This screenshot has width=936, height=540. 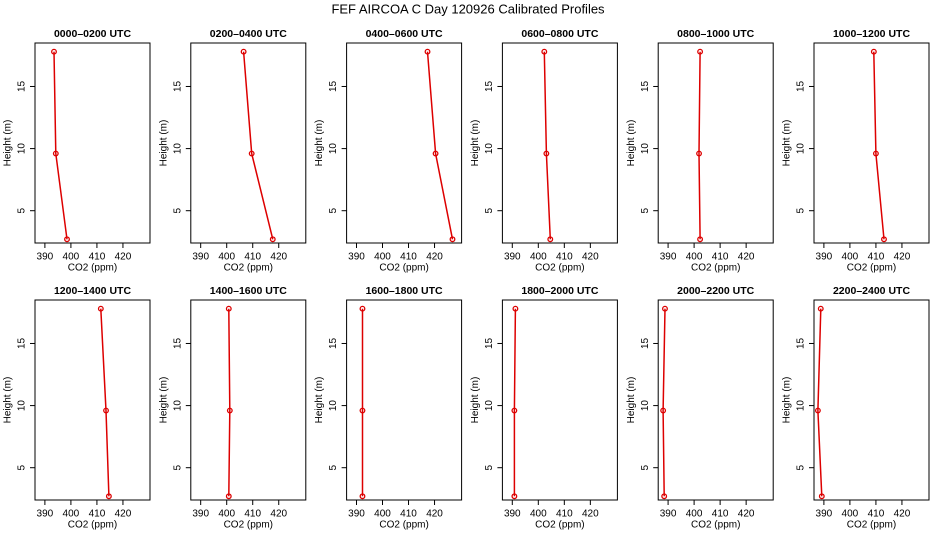 I want to click on panel-title: 1000–1200 UTC, so click(x=871, y=34).